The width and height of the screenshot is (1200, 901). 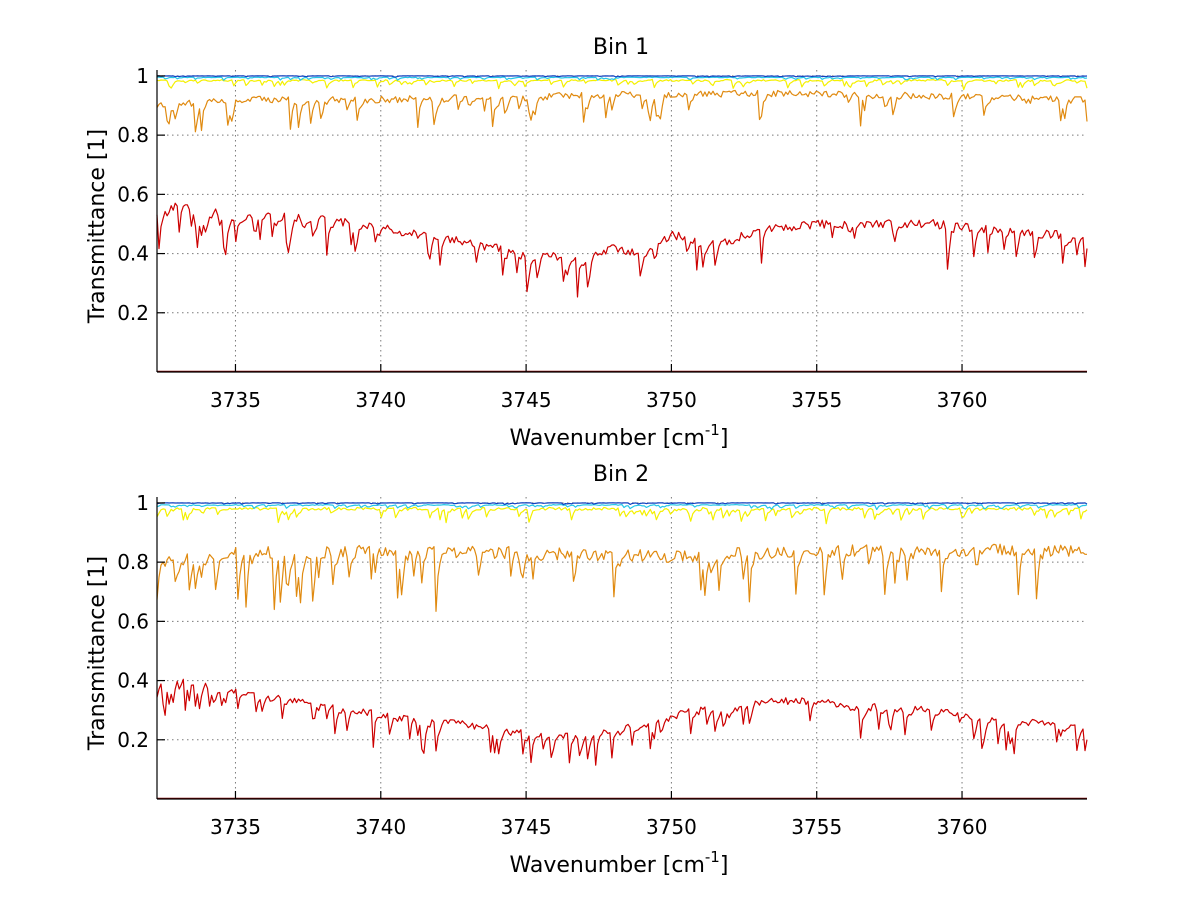 What do you see at coordinates (621, 47) in the screenshot?
I see `plot-title: Bin 1` at bounding box center [621, 47].